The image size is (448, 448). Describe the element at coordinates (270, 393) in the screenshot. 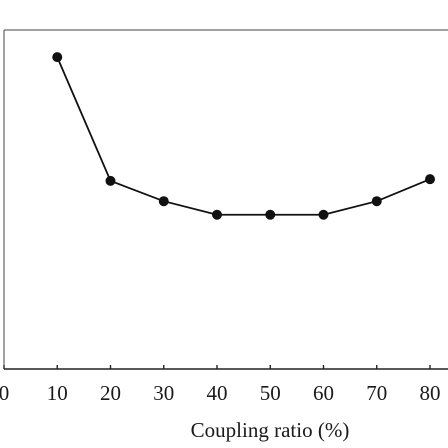

I see `x-tick-label-50: 50` at that location.